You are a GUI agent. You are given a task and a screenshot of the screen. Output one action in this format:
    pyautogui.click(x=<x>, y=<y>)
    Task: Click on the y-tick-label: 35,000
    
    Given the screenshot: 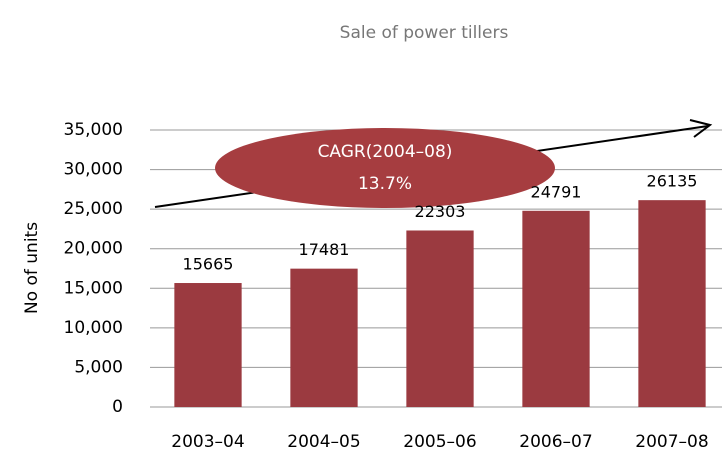 What is the action you would take?
    pyautogui.click(x=93, y=130)
    